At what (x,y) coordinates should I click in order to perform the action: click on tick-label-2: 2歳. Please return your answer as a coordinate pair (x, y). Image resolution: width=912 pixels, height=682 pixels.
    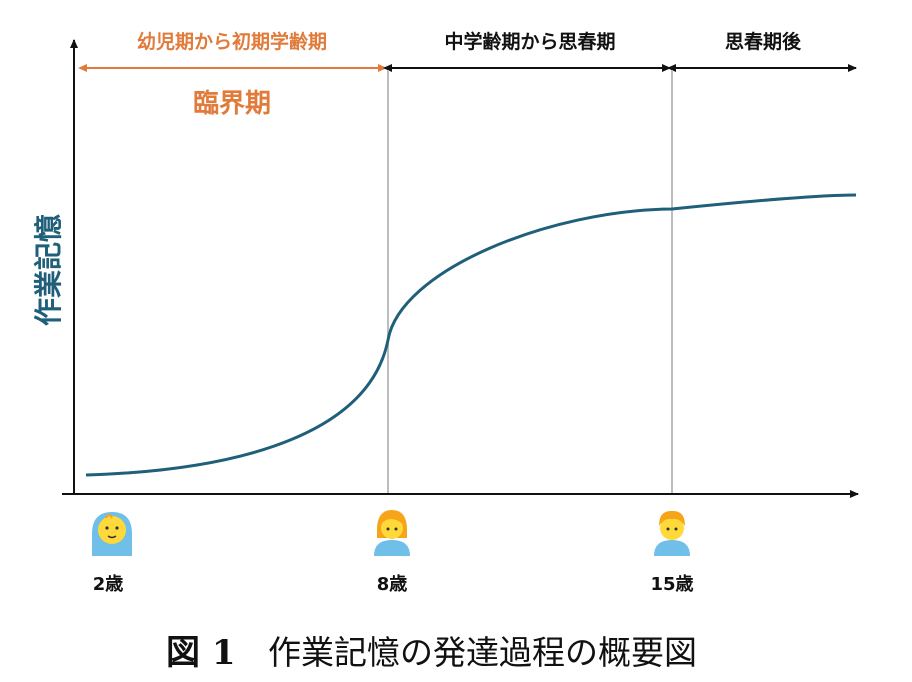
    Looking at the image, I should click on (108, 584).